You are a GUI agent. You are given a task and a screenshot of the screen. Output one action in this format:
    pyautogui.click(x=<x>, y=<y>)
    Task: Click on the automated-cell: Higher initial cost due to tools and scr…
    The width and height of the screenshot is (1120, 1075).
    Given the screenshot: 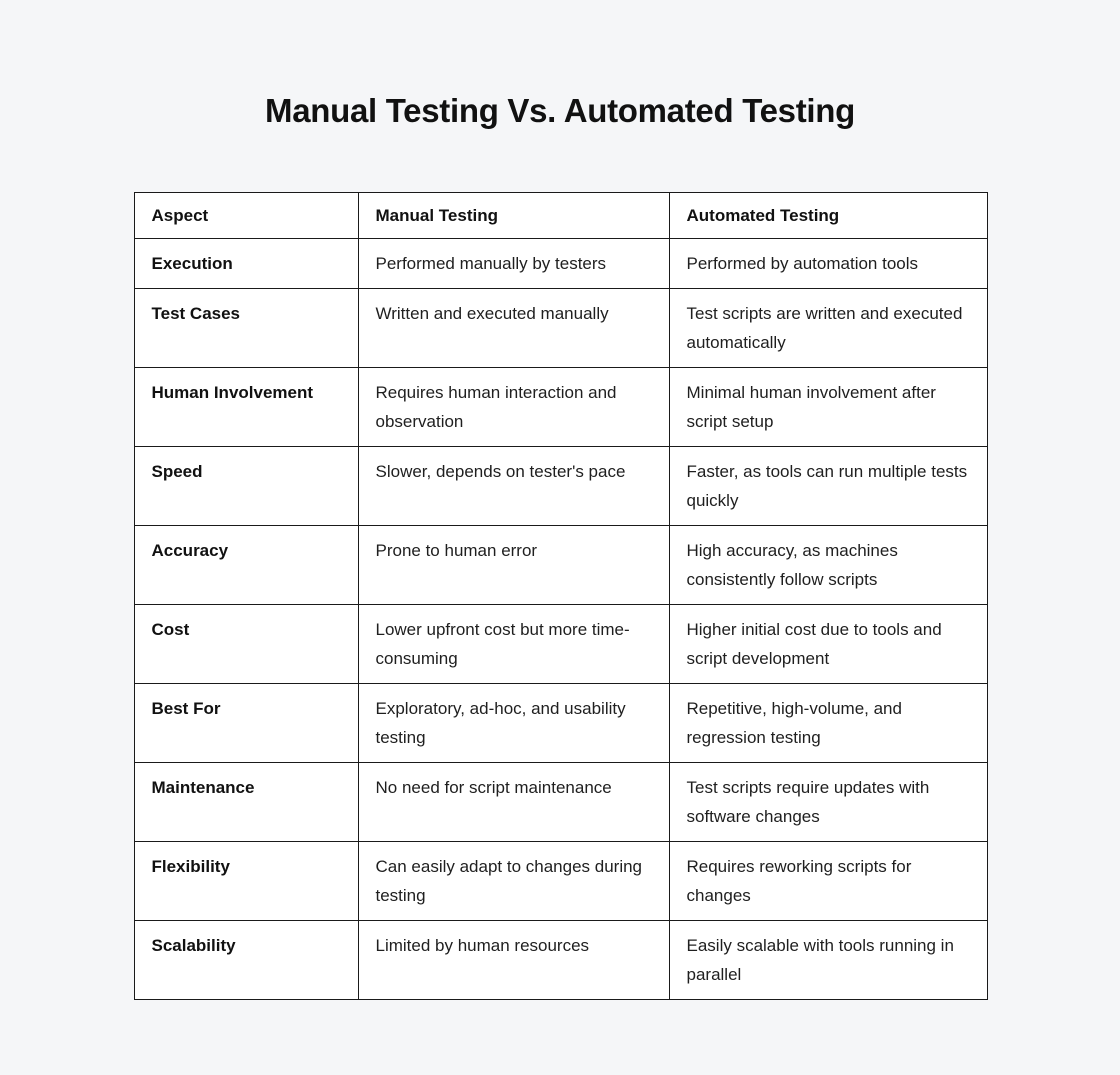 What is the action you would take?
    pyautogui.click(x=828, y=644)
    